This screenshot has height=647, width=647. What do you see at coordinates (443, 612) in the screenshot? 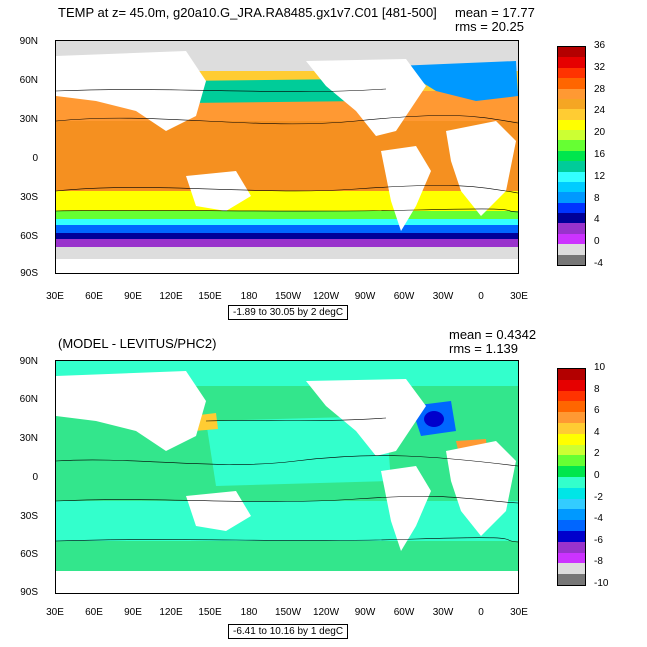
I see `panel2-lon-30w: 30W` at bounding box center [443, 612].